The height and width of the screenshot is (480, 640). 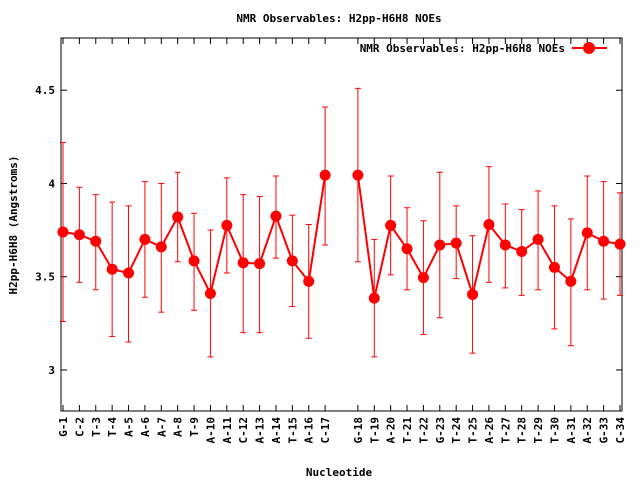 What do you see at coordinates (423, 430) in the screenshot?
I see `x-tick-label: T-22` at bounding box center [423, 430].